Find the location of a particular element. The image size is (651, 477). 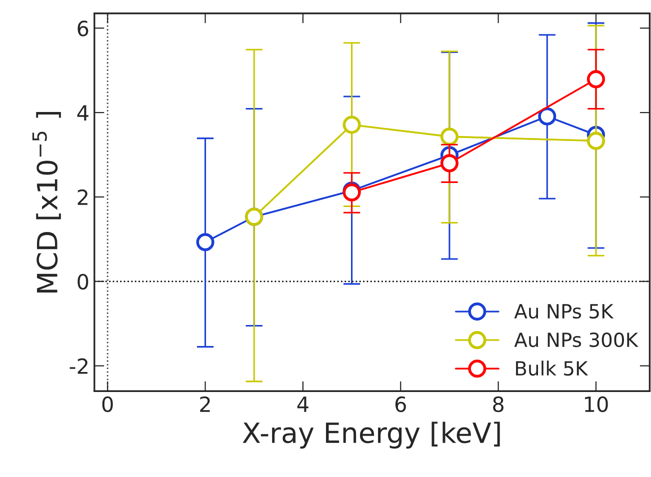

y-axis-title: MCD [x10$^{−5}$ ] is located at coordinates (46, 202).